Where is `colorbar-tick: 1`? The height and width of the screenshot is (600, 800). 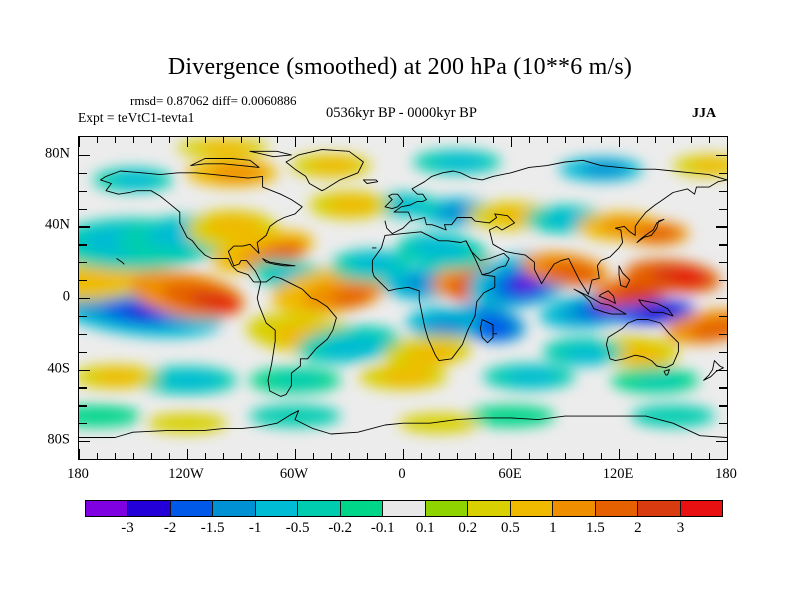 colorbar-tick: 1 is located at coordinates (553, 528).